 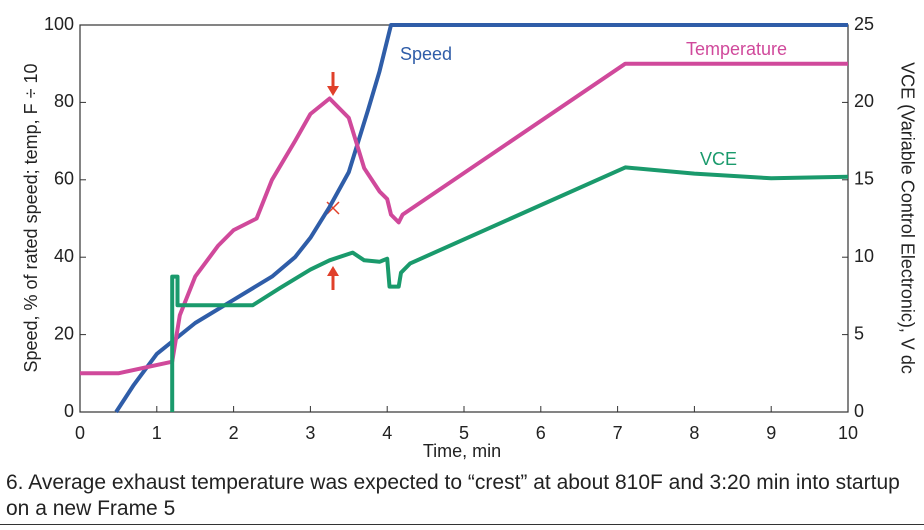 I want to click on y-tick-label: 60, so click(x=64, y=179).